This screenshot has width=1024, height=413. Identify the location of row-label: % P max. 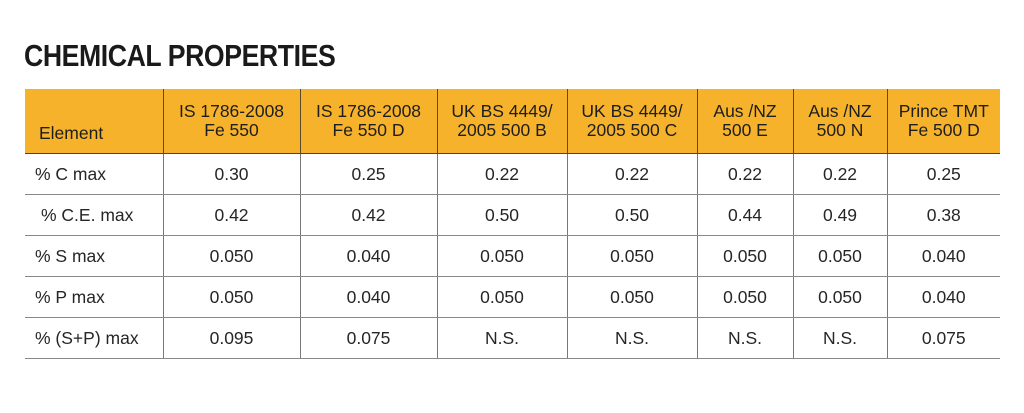
(94, 297).